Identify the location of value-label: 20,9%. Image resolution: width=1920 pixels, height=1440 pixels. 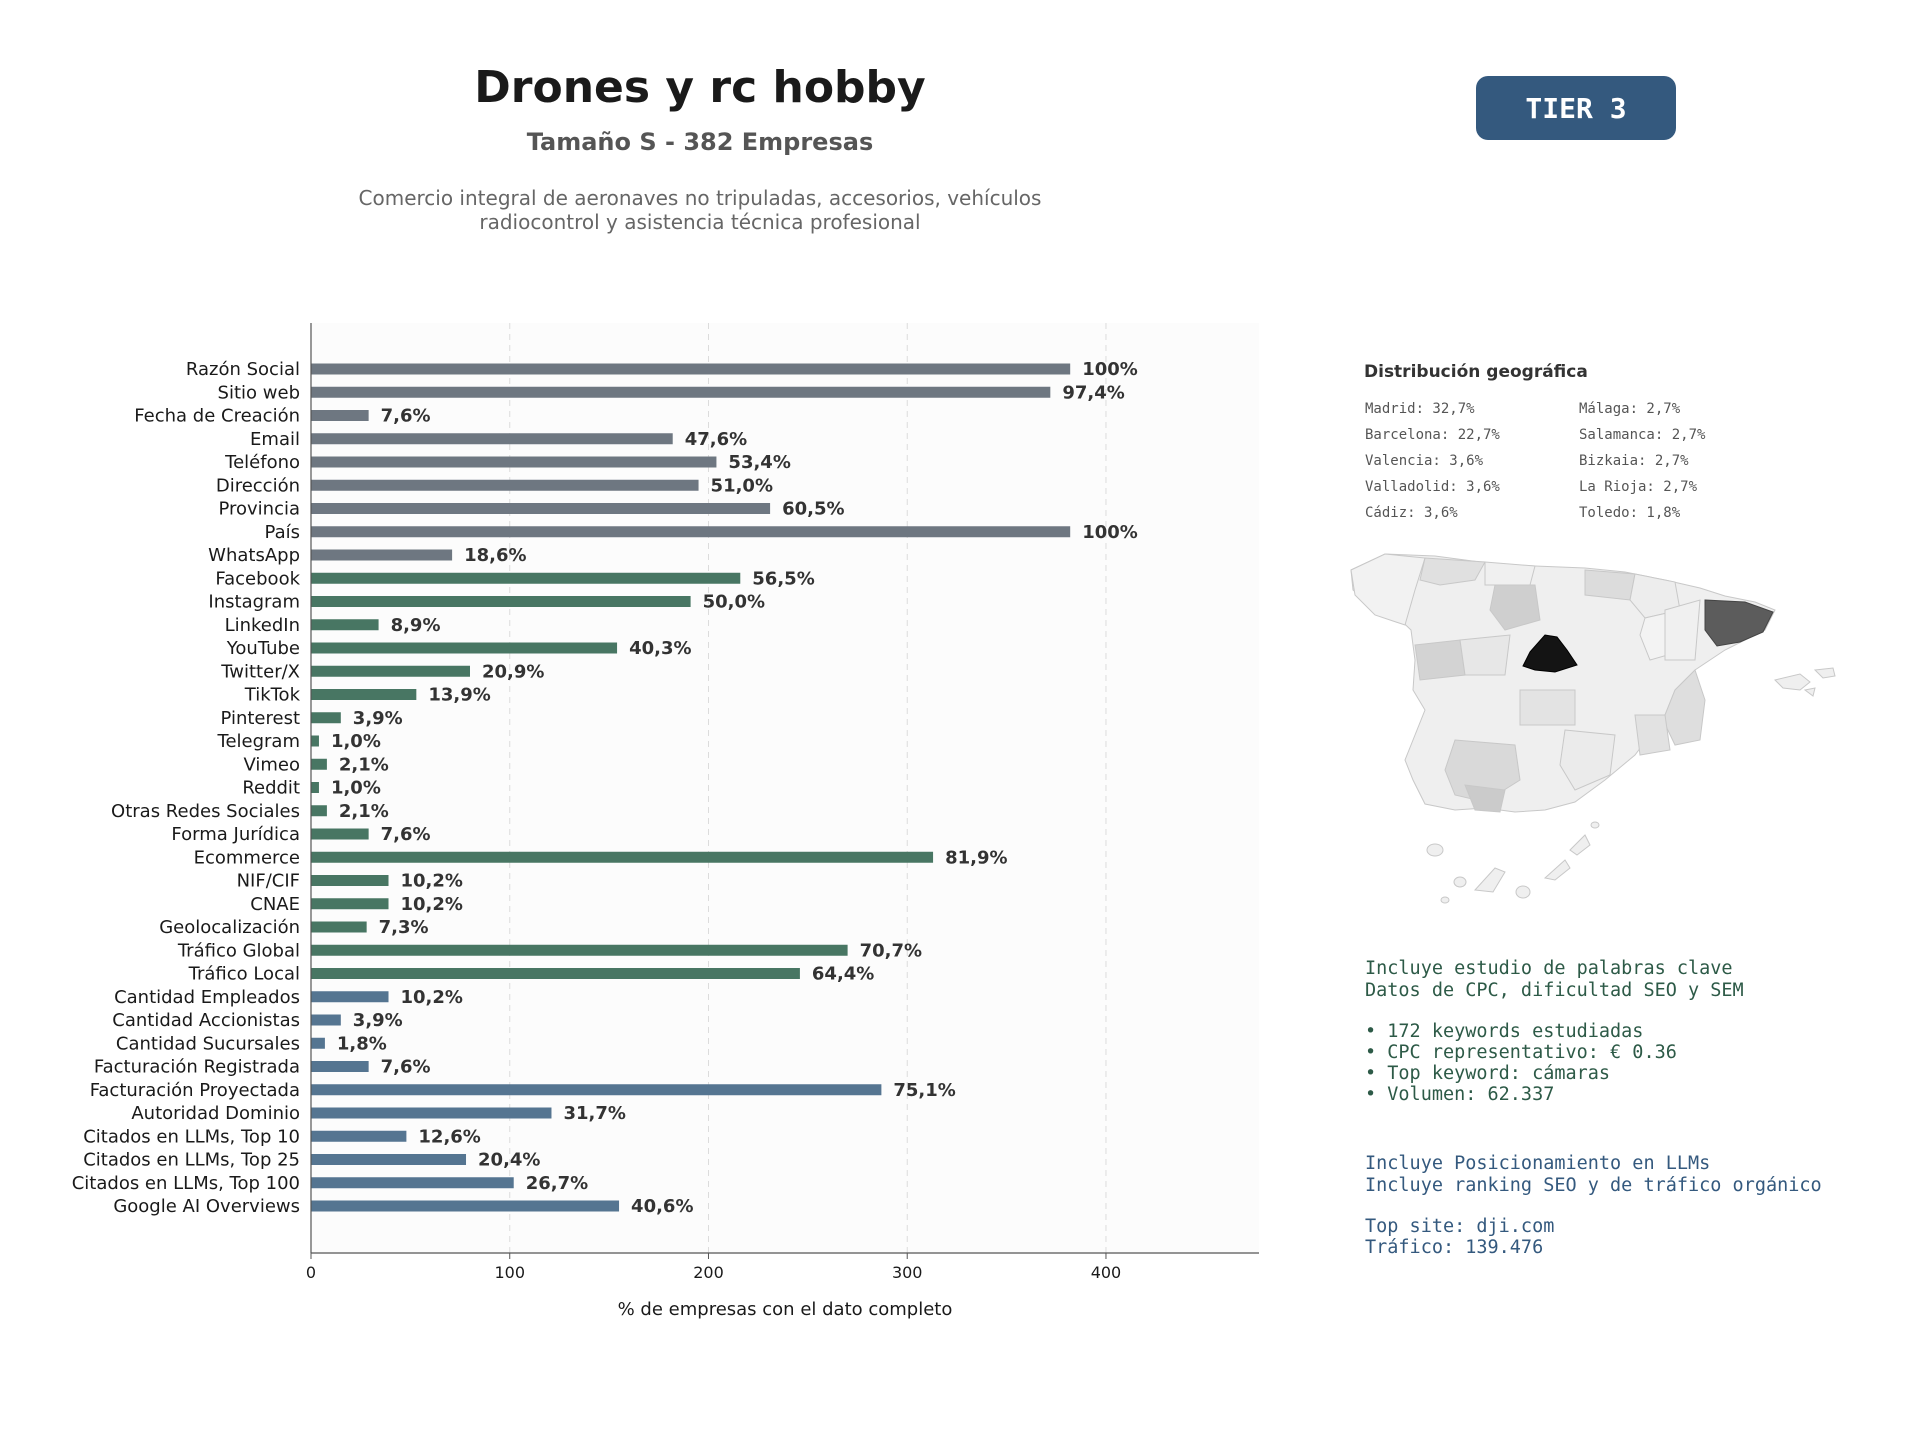
(513, 671).